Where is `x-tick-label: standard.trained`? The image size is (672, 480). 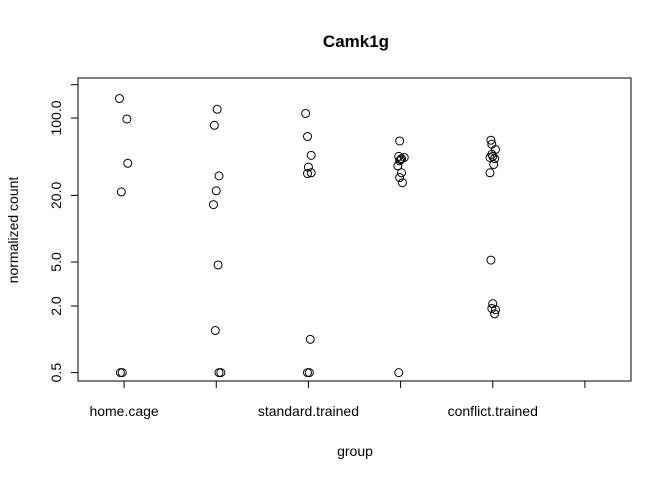 x-tick-label: standard.trained is located at coordinates (308, 411).